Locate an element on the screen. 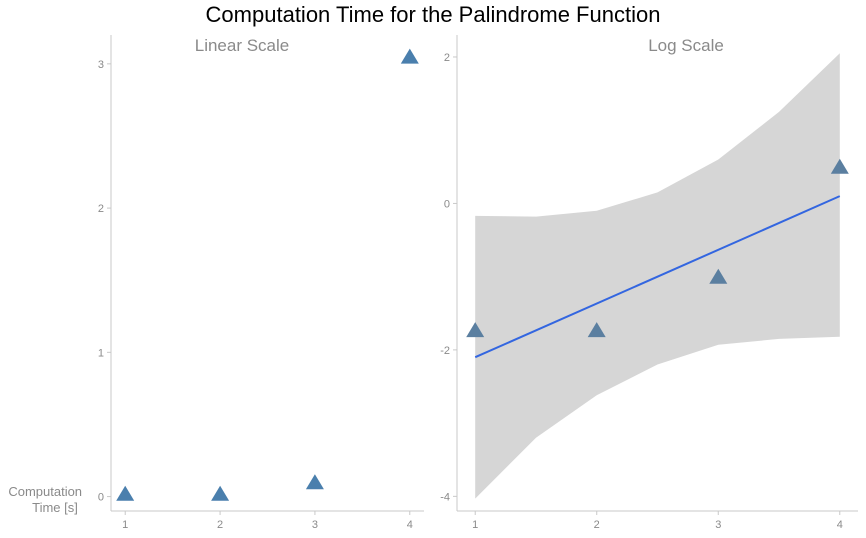 The image size is (866, 538). y-axis-label: Computation Time [s] is located at coordinates (46, 499).